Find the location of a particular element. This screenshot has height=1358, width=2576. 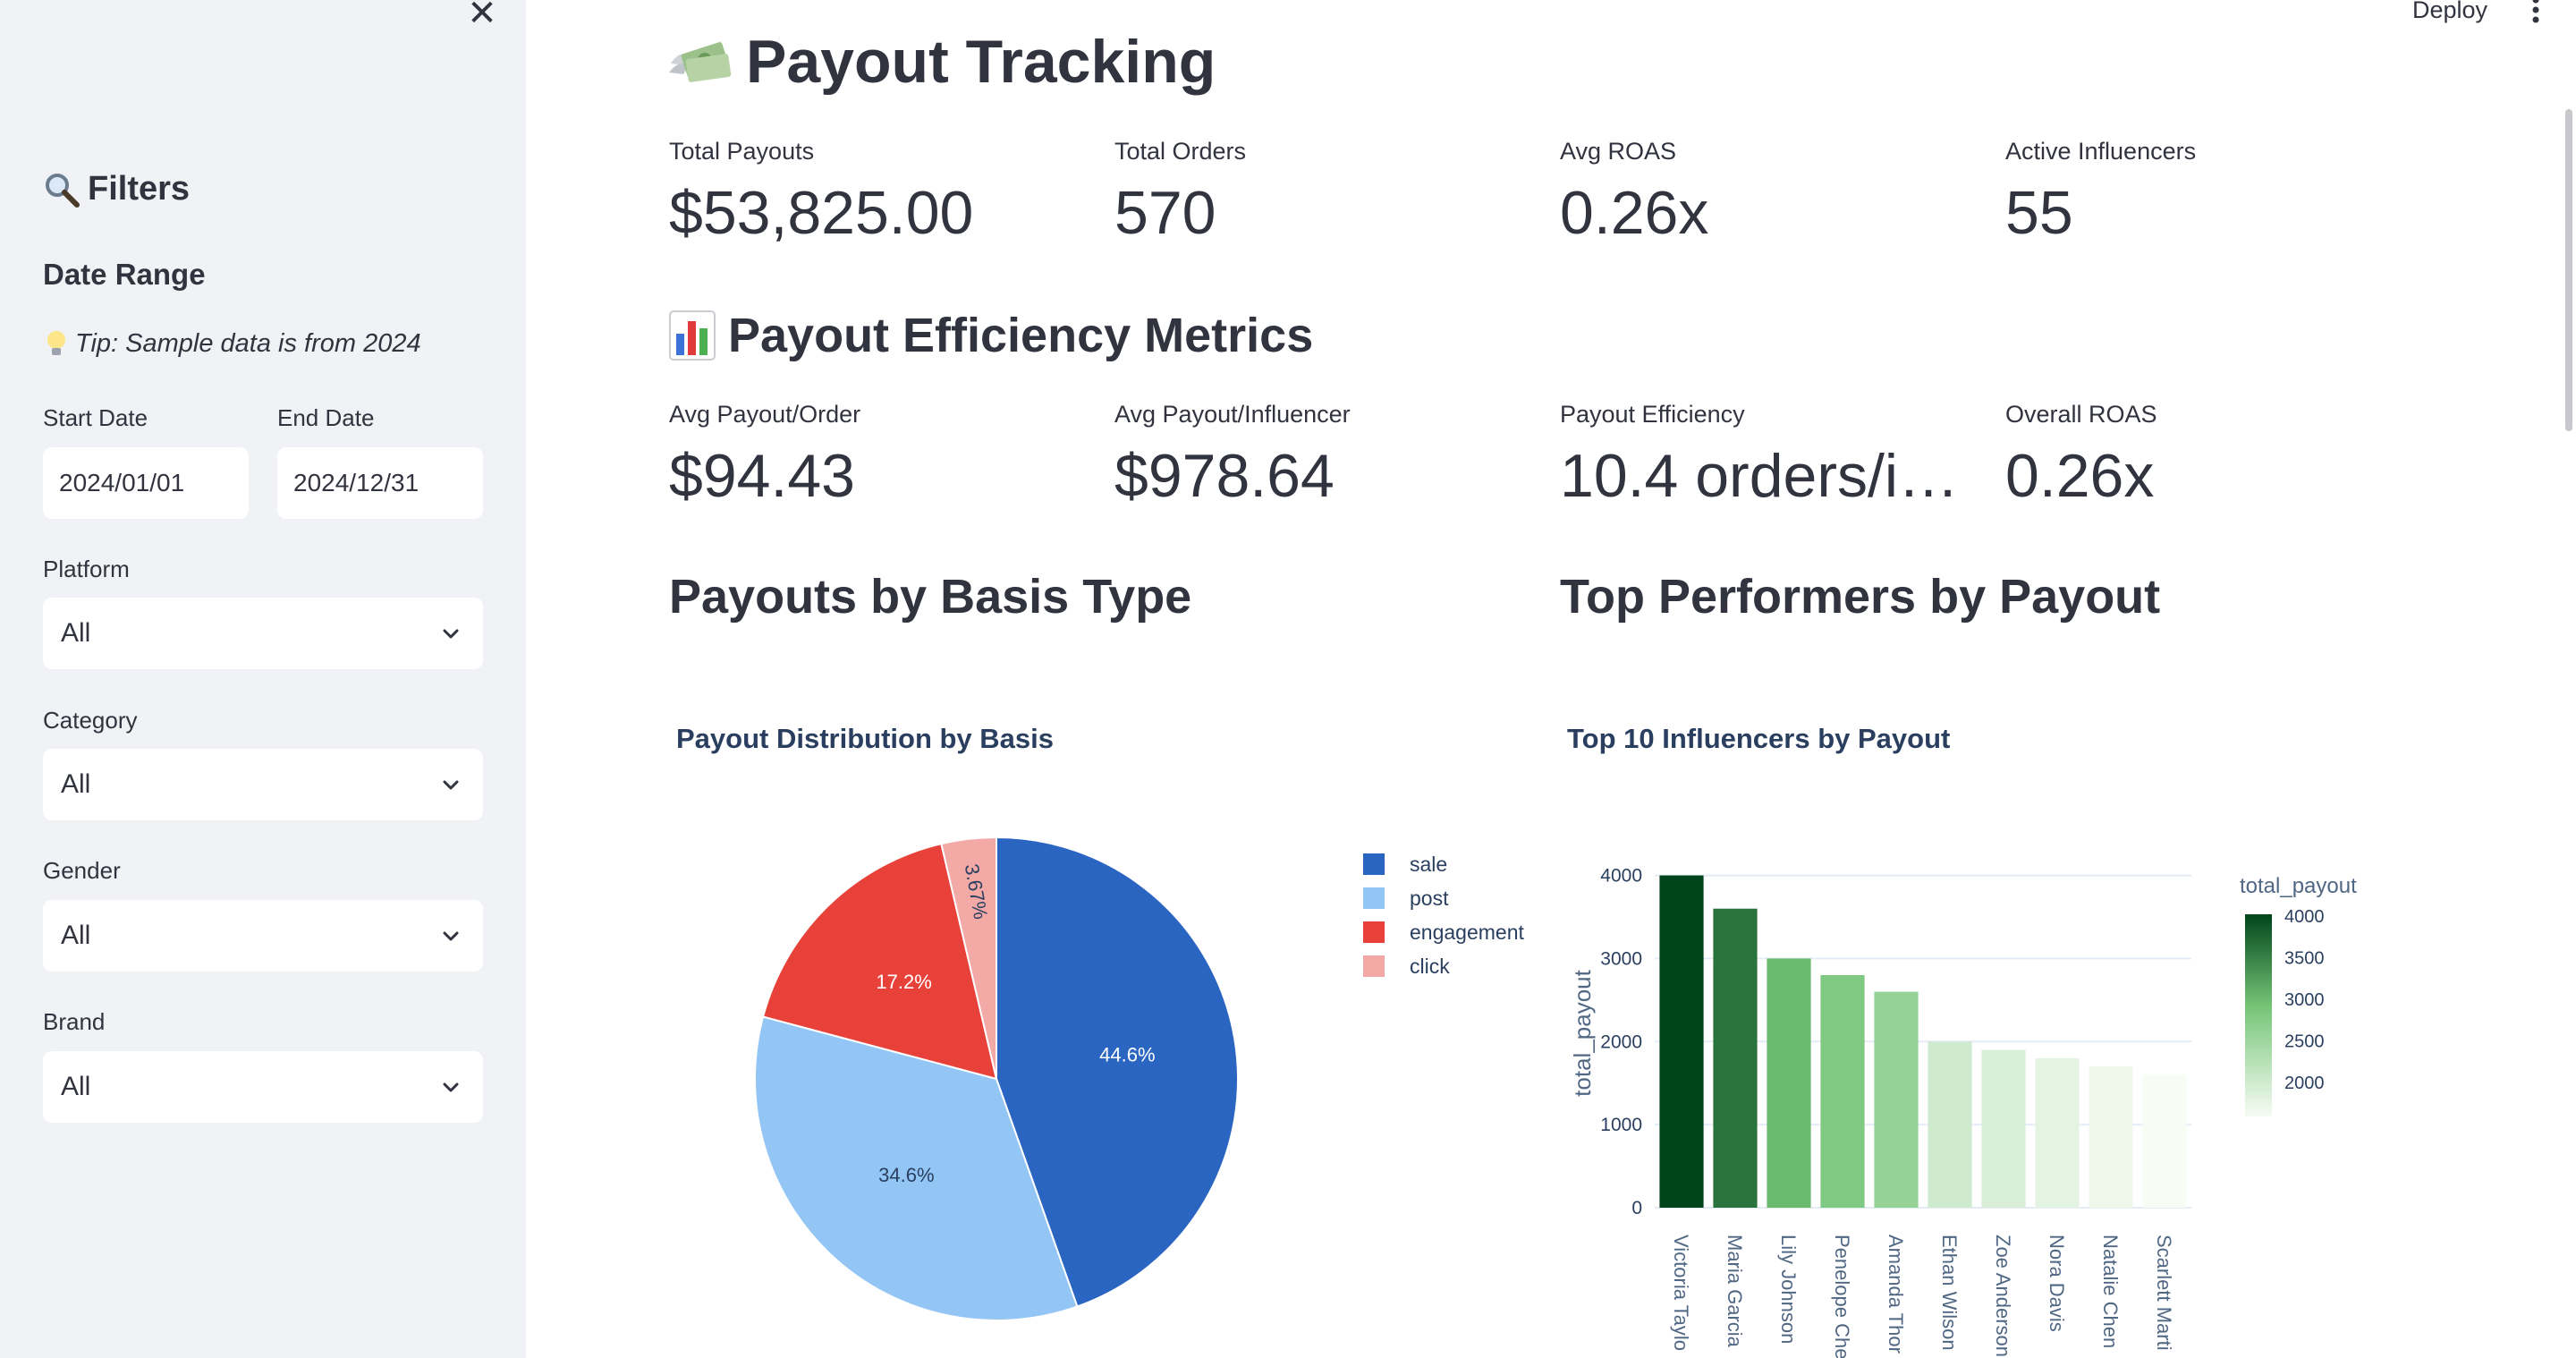

legend-item-sale: sale is located at coordinates (1428, 865).